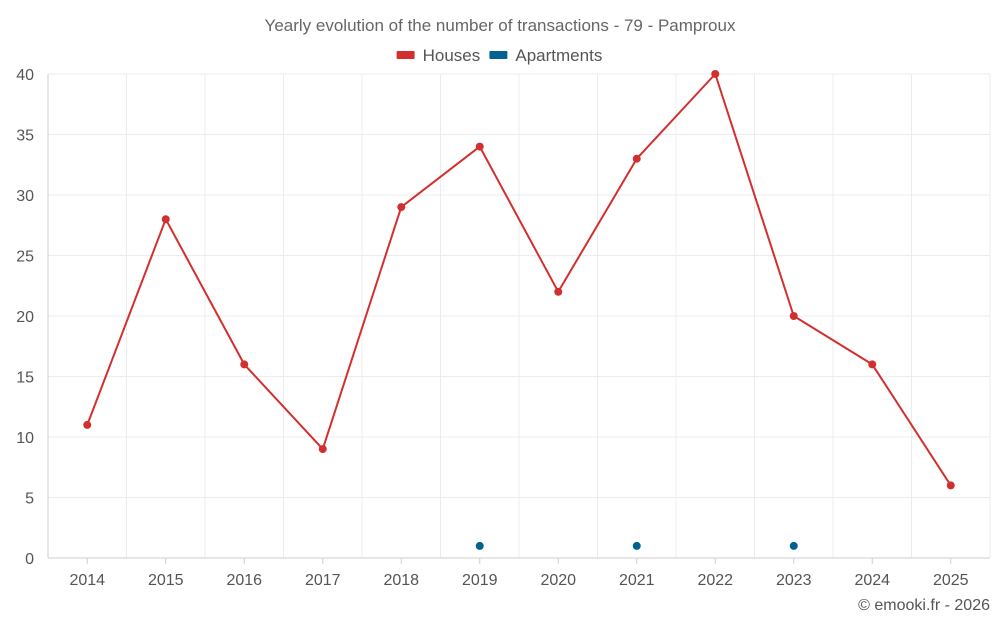 The width and height of the screenshot is (1000, 625). Describe the element at coordinates (29, 499) in the screenshot. I see `y-tick-label: 5` at that location.